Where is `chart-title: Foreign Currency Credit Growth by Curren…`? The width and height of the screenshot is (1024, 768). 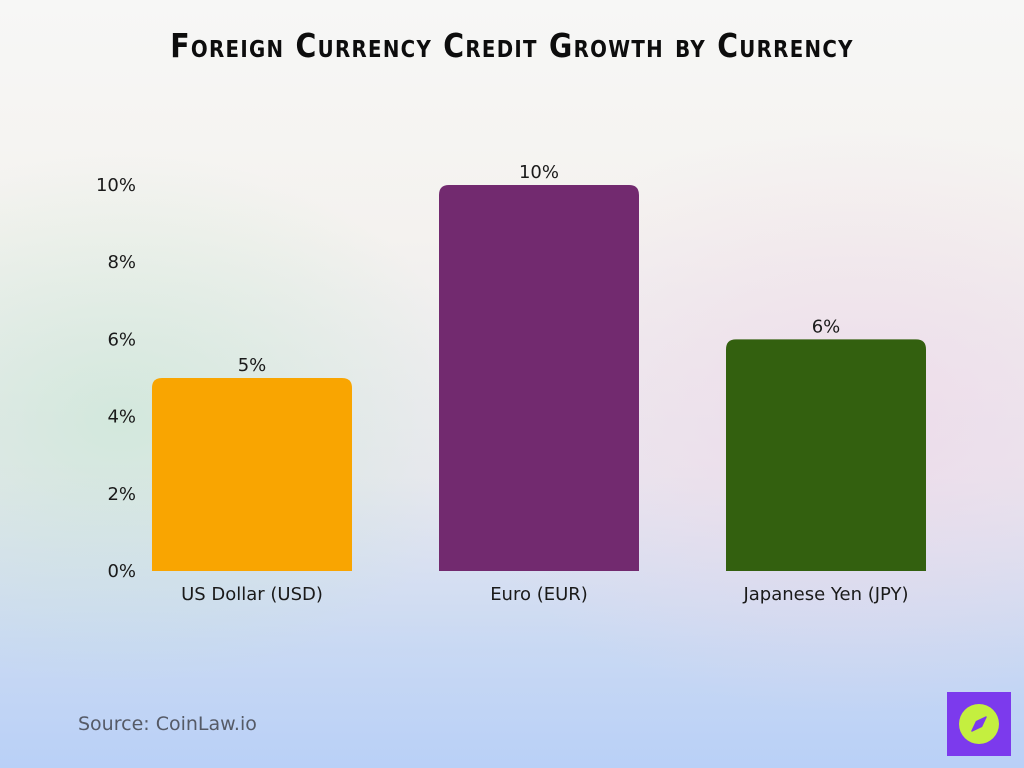
chart-title: Foreign Currency Credit Growth by Curren… is located at coordinates (512, 45).